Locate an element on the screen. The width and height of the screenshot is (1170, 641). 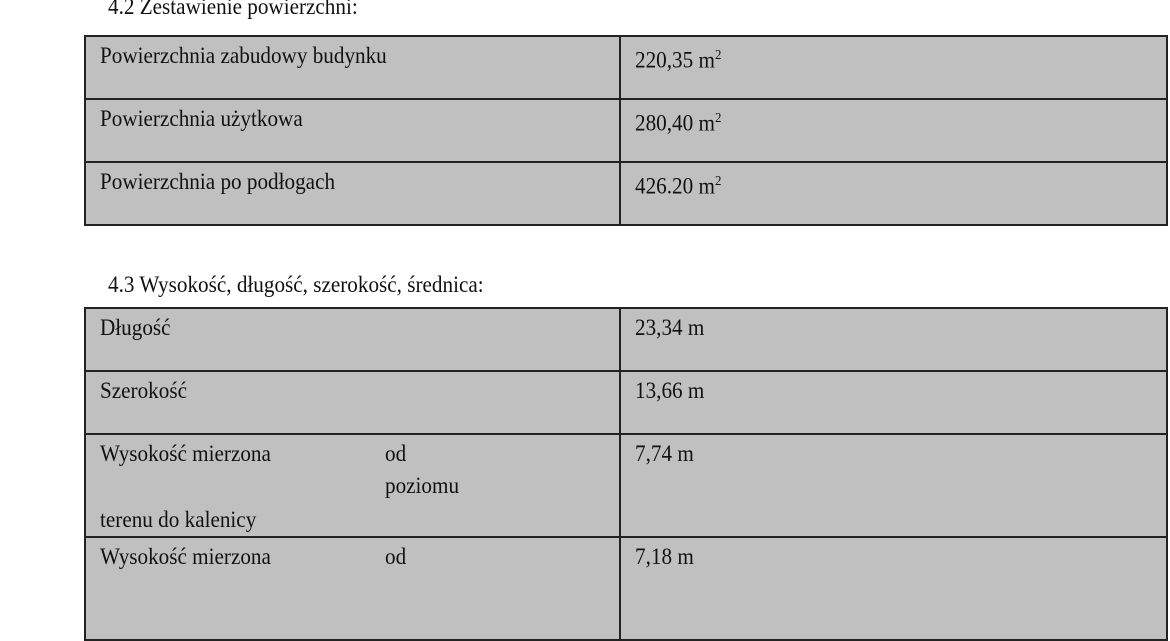
table-row: Powierzchnia użytkowa 280,40 m2 is located at coordinates (626, 130).